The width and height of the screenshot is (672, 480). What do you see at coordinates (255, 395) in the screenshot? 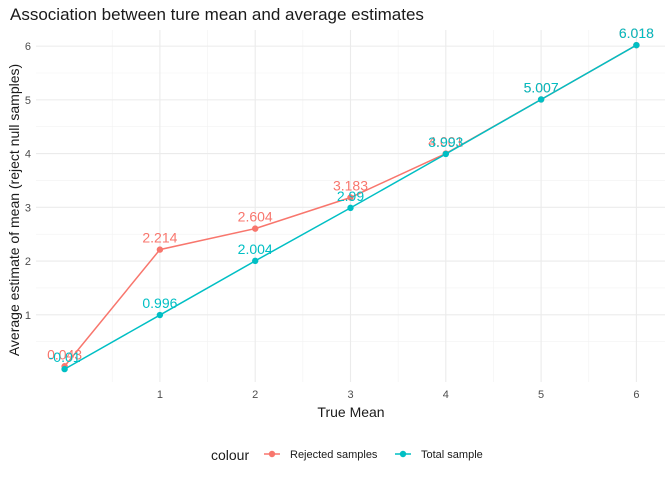
I see `x-tick-label: 2` at bounding box center [255, 395].